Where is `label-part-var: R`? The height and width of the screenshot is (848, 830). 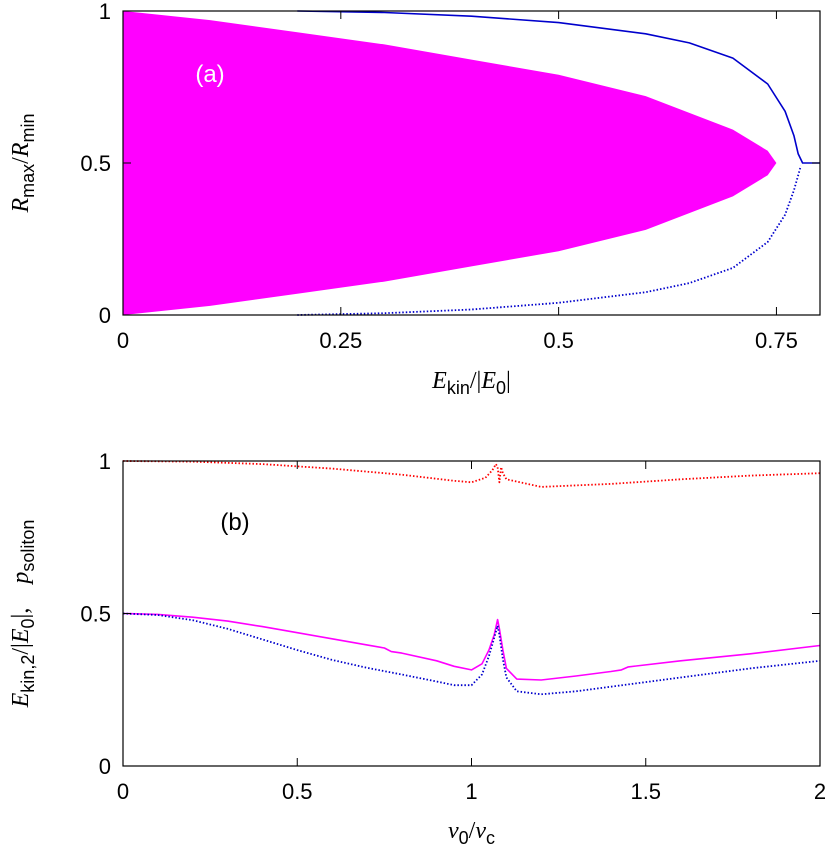 label-part-var: R is located at coordinates (21, 206).